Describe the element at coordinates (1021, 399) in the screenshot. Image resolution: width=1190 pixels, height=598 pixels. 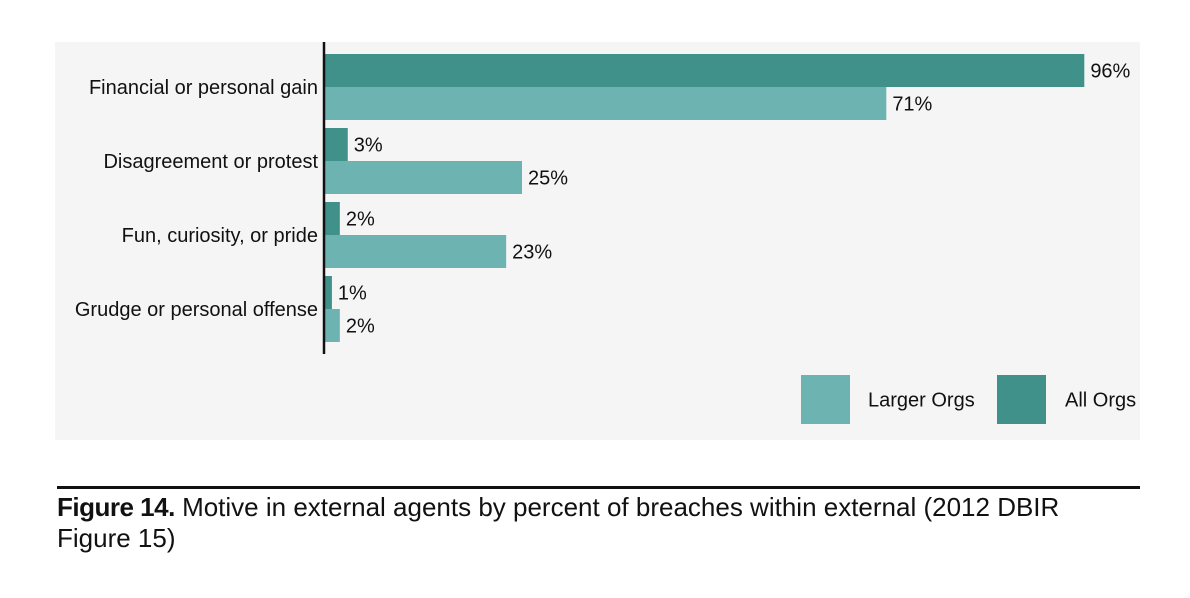
I see `legend-swatch-all-orgs` at that location.